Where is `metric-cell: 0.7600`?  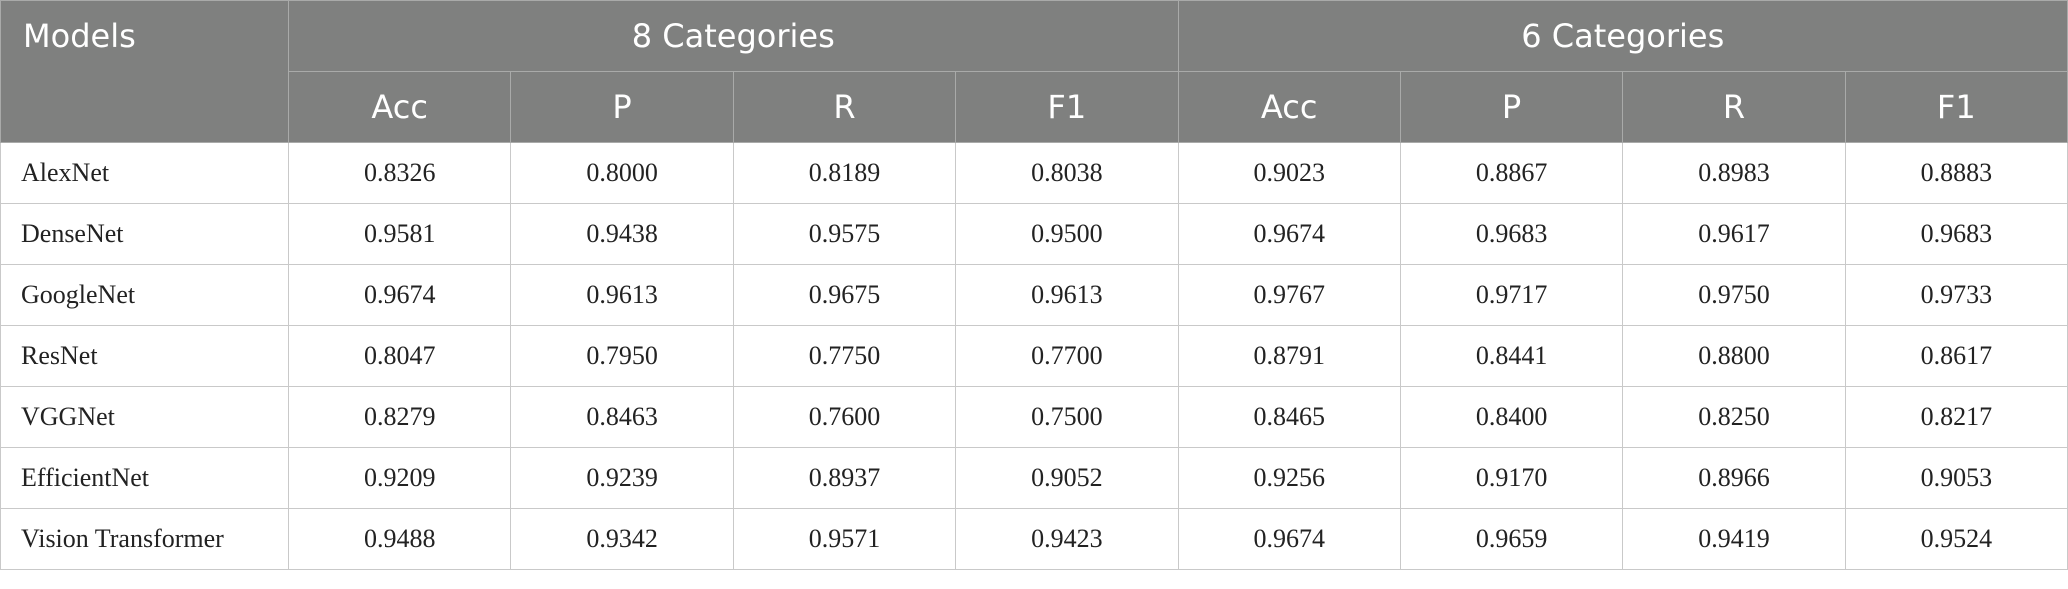 metric-cell: 0.7600 is located at coordinates (844, 417).